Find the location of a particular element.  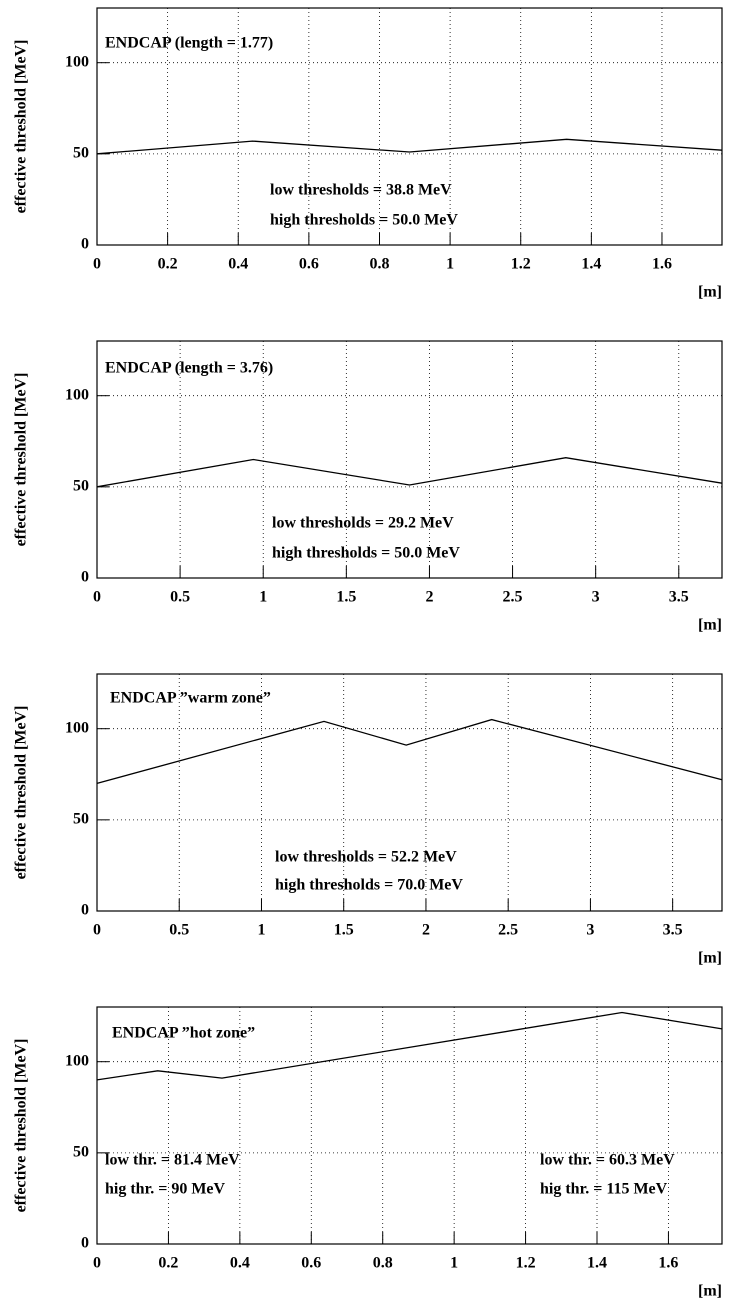

annotation: high thresholds = 70.0 MeV is located at coordinates (369, 885).